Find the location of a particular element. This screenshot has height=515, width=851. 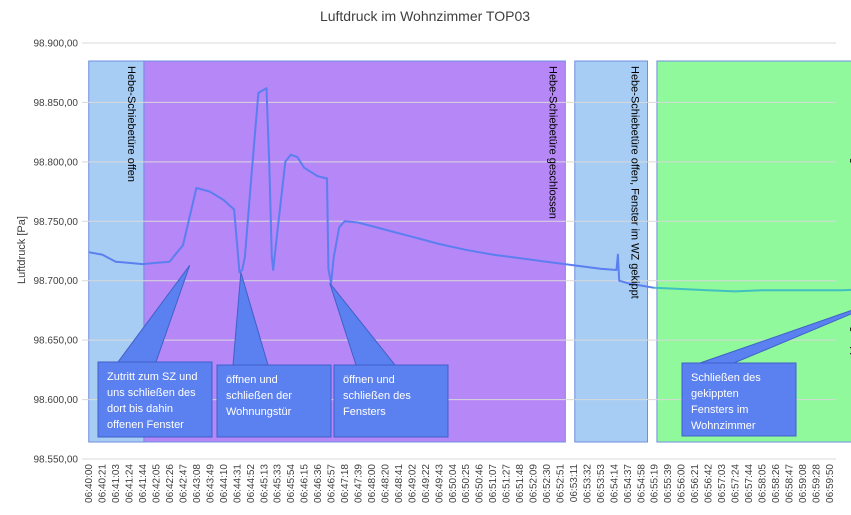

x-tick-label: 06:59:28 is located at coordinates (816, 483).